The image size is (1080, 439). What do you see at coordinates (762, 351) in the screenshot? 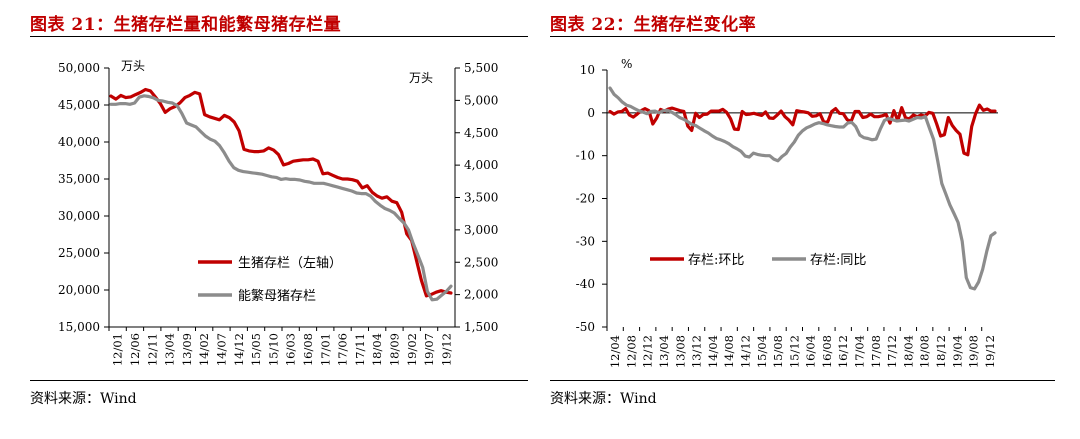
I see `x-tick-label: 15/04` at bounding box center [762, 351].